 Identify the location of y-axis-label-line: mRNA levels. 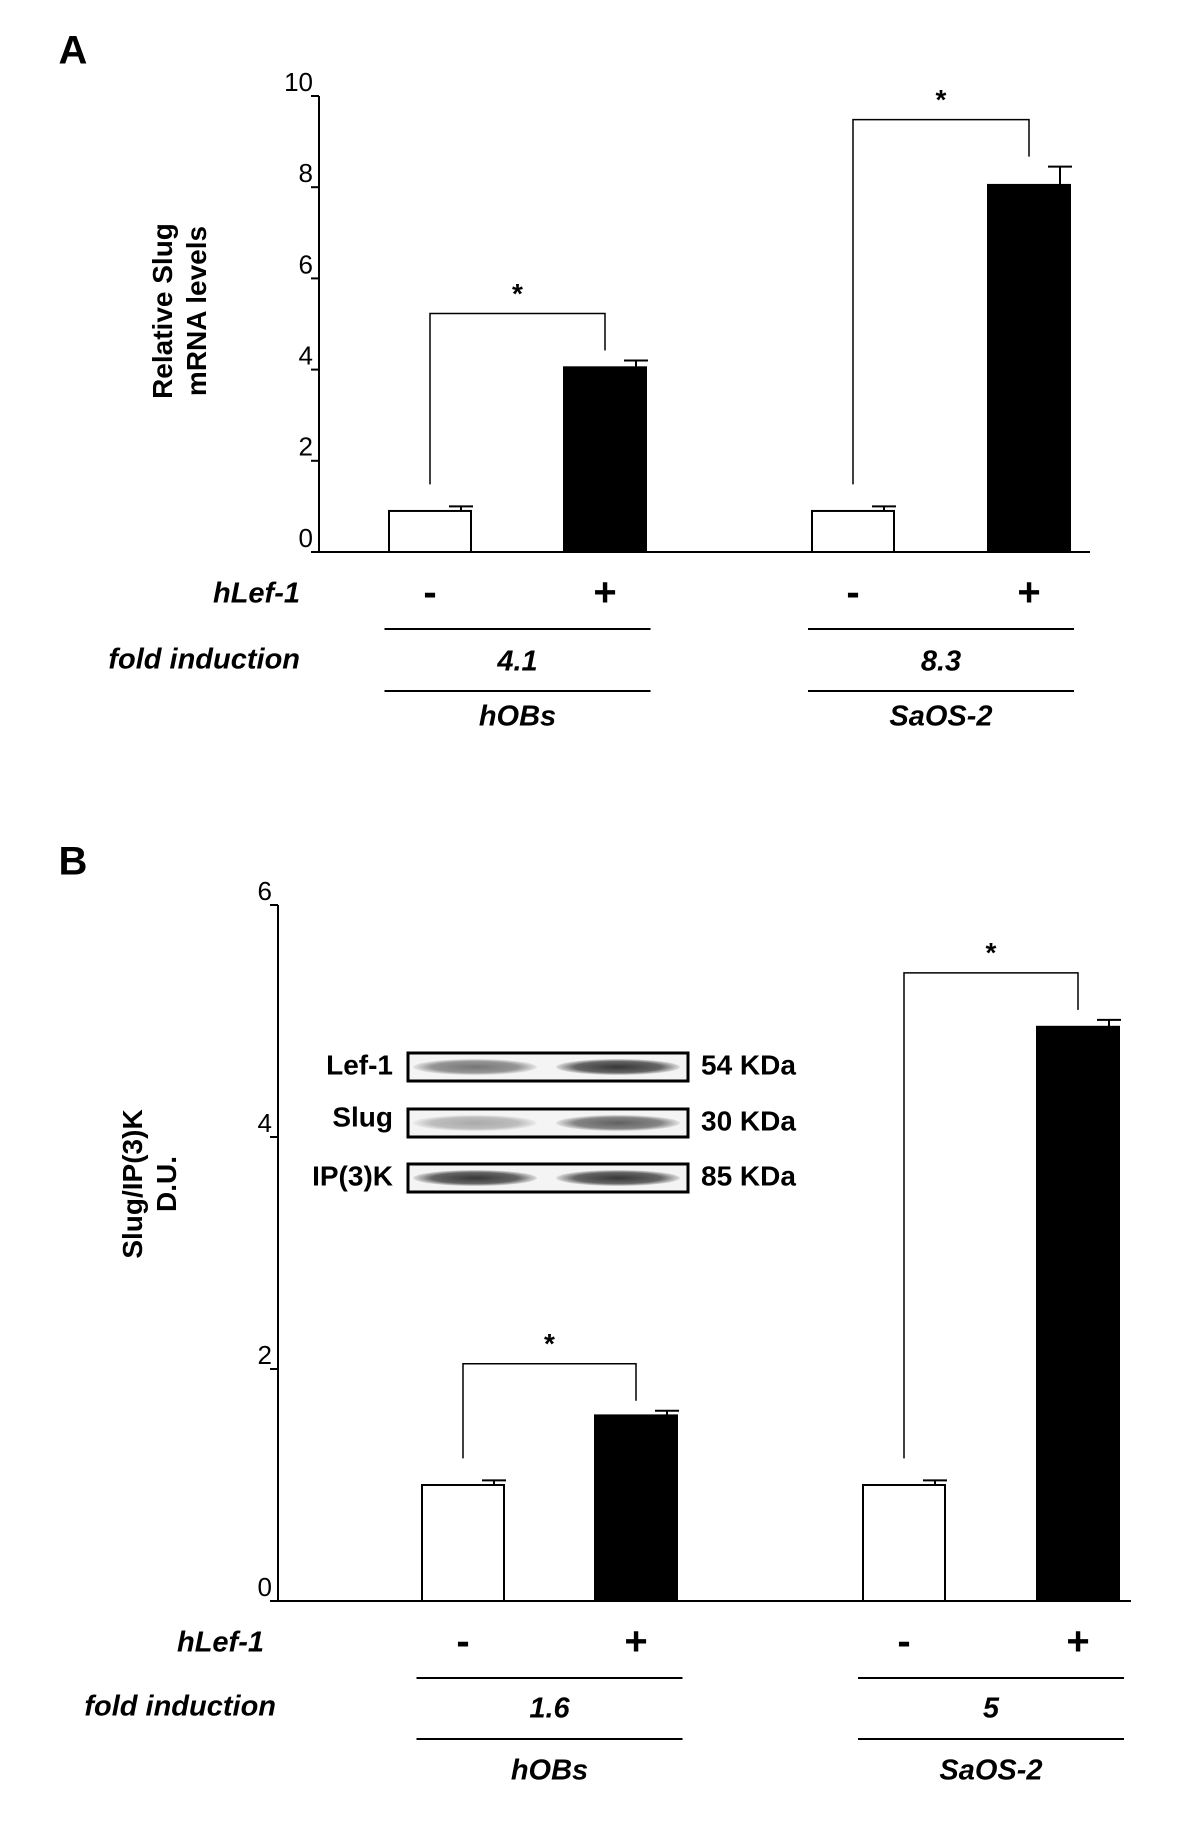
(196, 311).